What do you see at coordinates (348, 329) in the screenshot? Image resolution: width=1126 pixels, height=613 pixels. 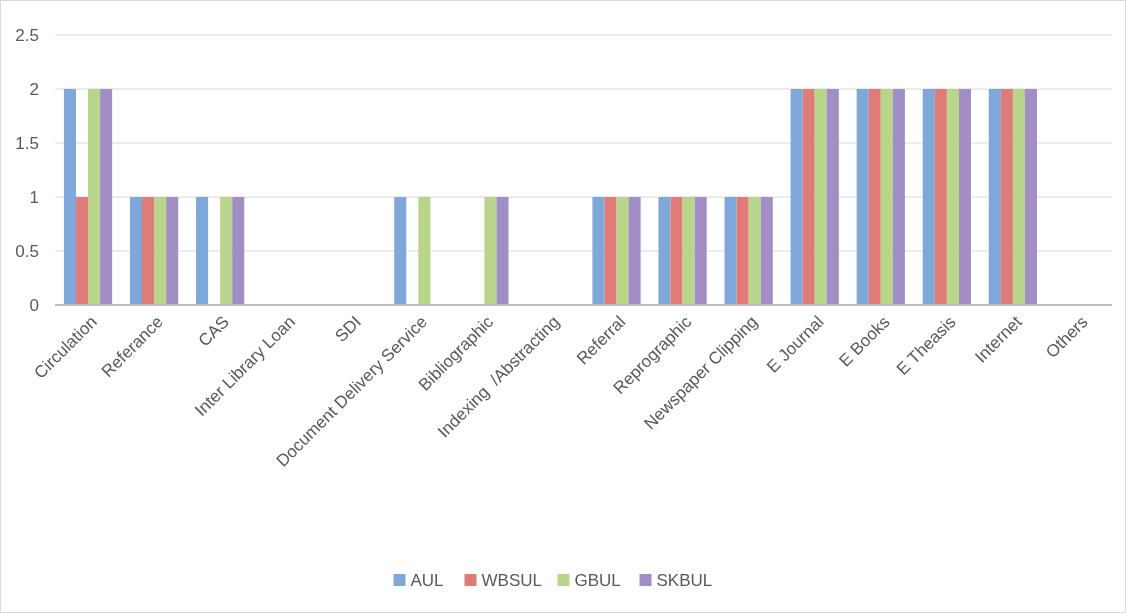 I see `x-tick-label: SDI` at bounding box center [348, 329].